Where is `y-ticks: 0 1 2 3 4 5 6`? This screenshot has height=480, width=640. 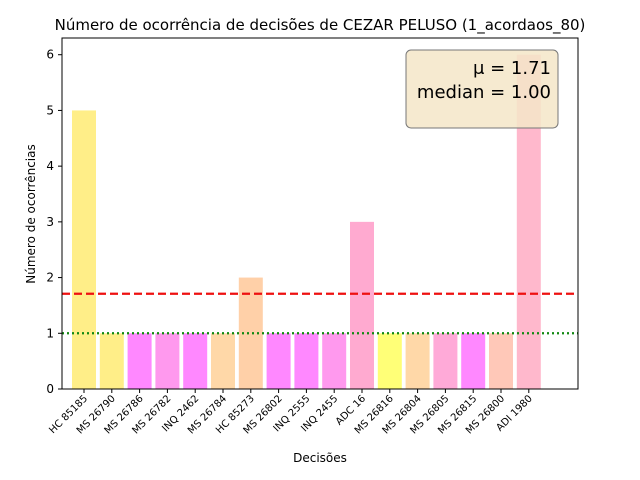
y-ticks: 0 1 2 3 4 5 6 is located at coordinates (54, 222).